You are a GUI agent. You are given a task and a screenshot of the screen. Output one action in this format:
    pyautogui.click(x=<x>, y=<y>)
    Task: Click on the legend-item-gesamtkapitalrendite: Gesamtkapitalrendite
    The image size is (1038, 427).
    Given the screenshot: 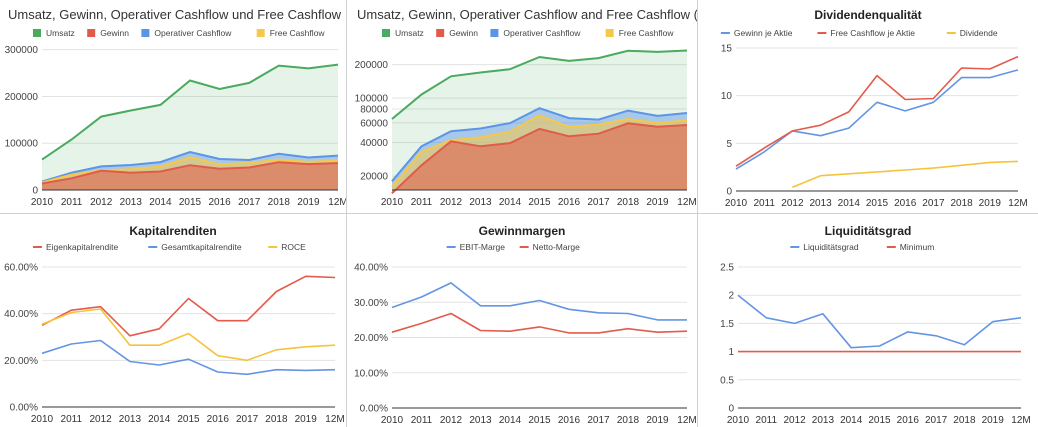 What is the action you would take?
    pyautogui.click(x=195, y=247)
    